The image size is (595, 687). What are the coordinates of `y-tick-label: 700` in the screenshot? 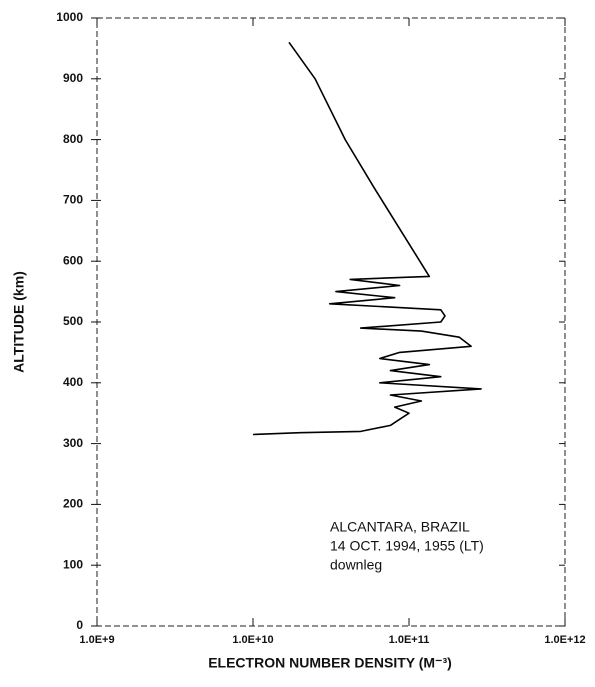 It's located at (73, 200).